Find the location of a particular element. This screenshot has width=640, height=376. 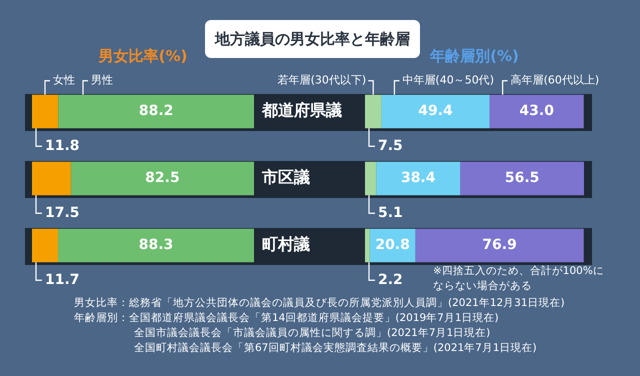

series-label: 女性 is located at coordinates (64, 80).